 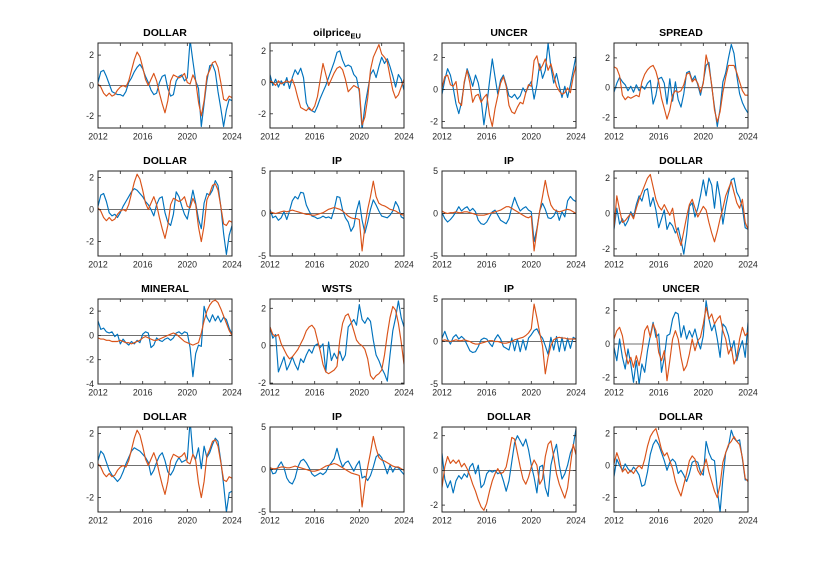 What do you see at coordinates (681, 33) in the screenshot?
I see `subplot-title-main: SPREAD` at bounding box center [681, 33].